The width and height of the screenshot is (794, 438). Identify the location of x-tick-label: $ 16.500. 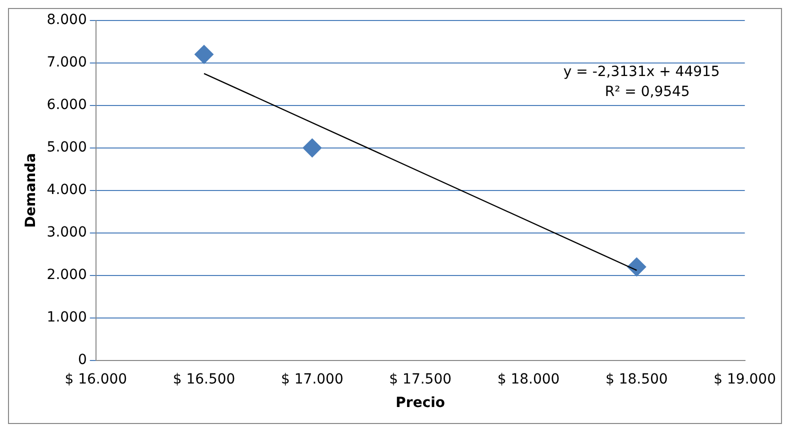
(204, 379).